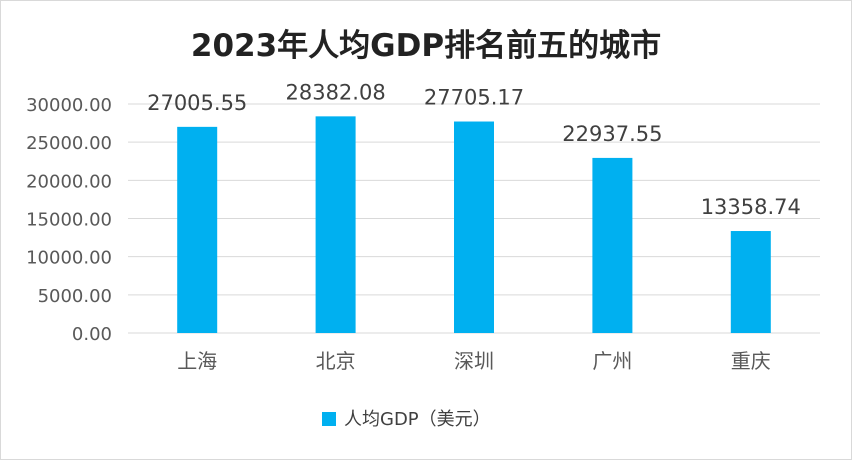 This screenshot has height=460, width=852. What do you see at coordinates (426, 46) in the screenshot?
I see `chart-title: 2023年人均GDP排名前五的城市` at bounding box center [426, 46].